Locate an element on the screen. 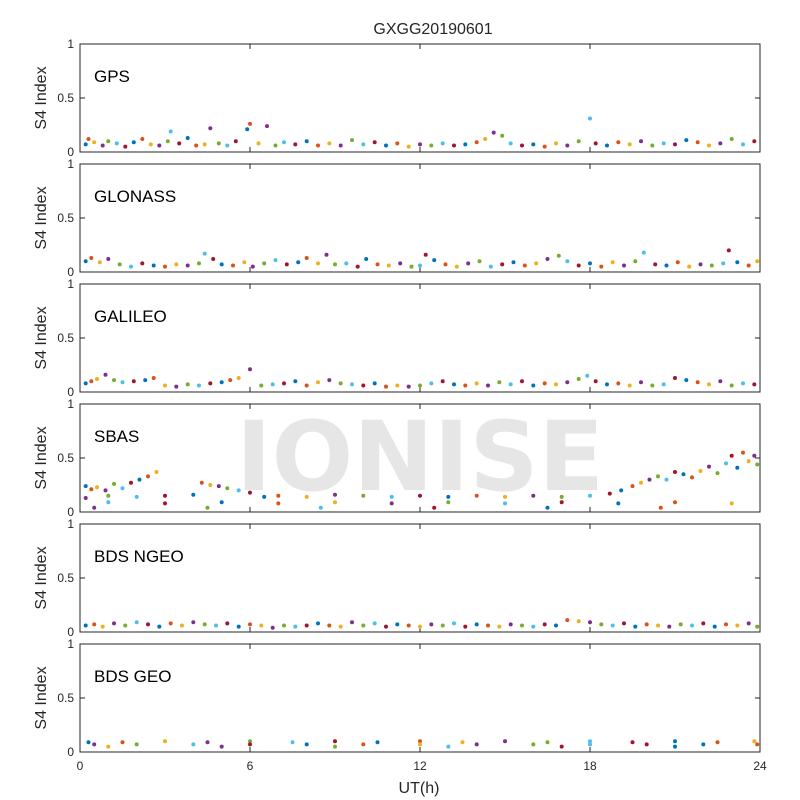 Image resolution: width=800 pixels, height=800 pixels. y-axis-label: S4 Index is located at coordinates (41, 697).